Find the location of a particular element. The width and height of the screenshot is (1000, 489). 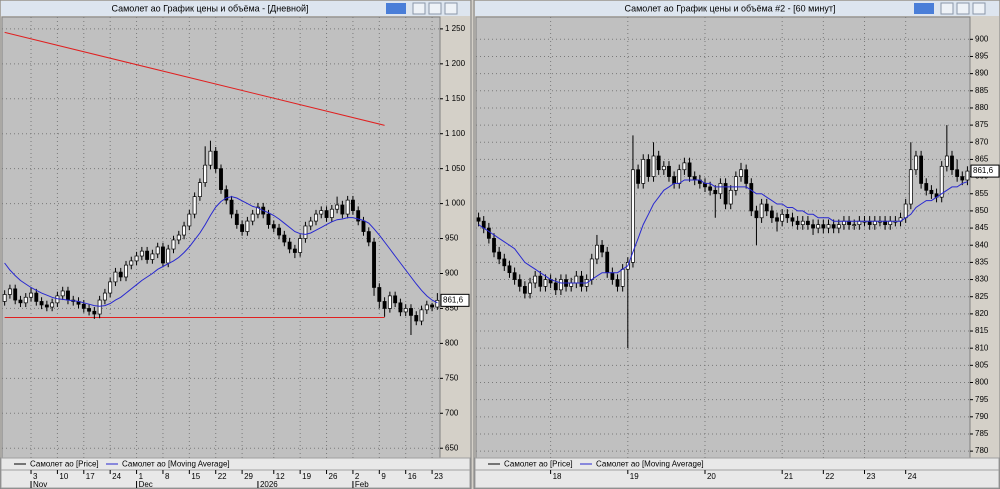

moving-average-line is located at coordinates (723, 231).